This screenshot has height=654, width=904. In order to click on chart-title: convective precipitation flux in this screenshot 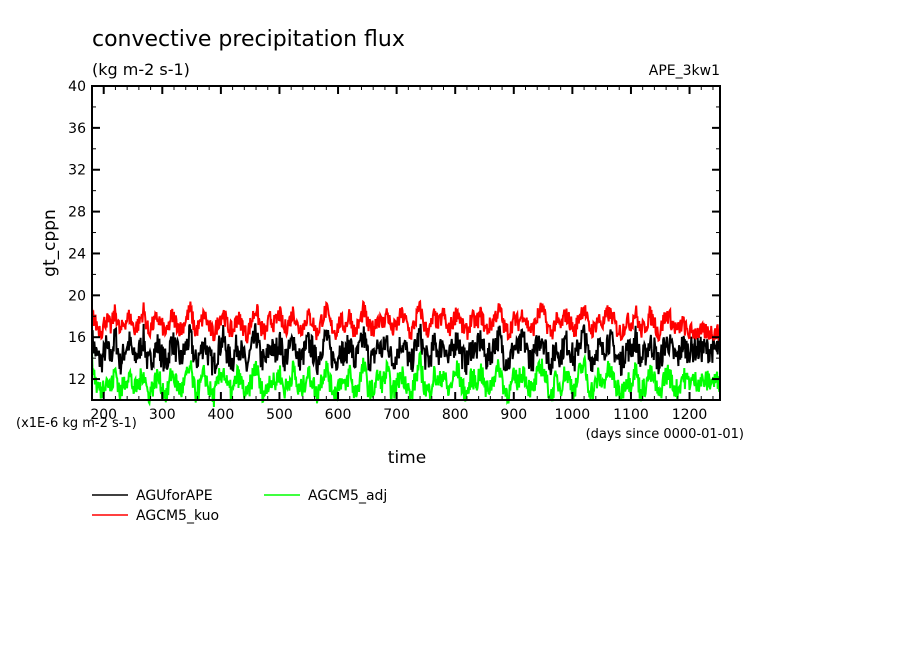, I will do `click(248, 39)`.